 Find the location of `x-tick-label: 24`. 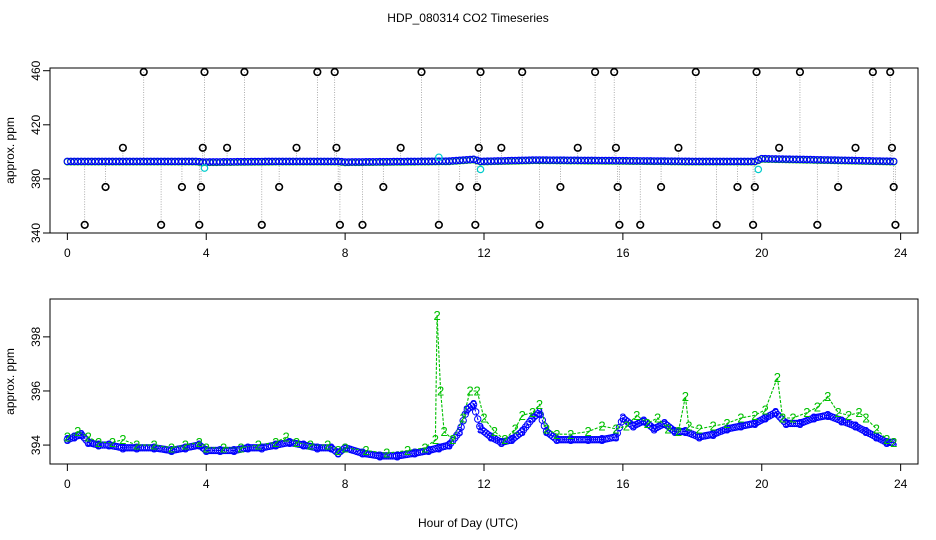

x-tick-label: 24 is located at coordinates (901, 253).